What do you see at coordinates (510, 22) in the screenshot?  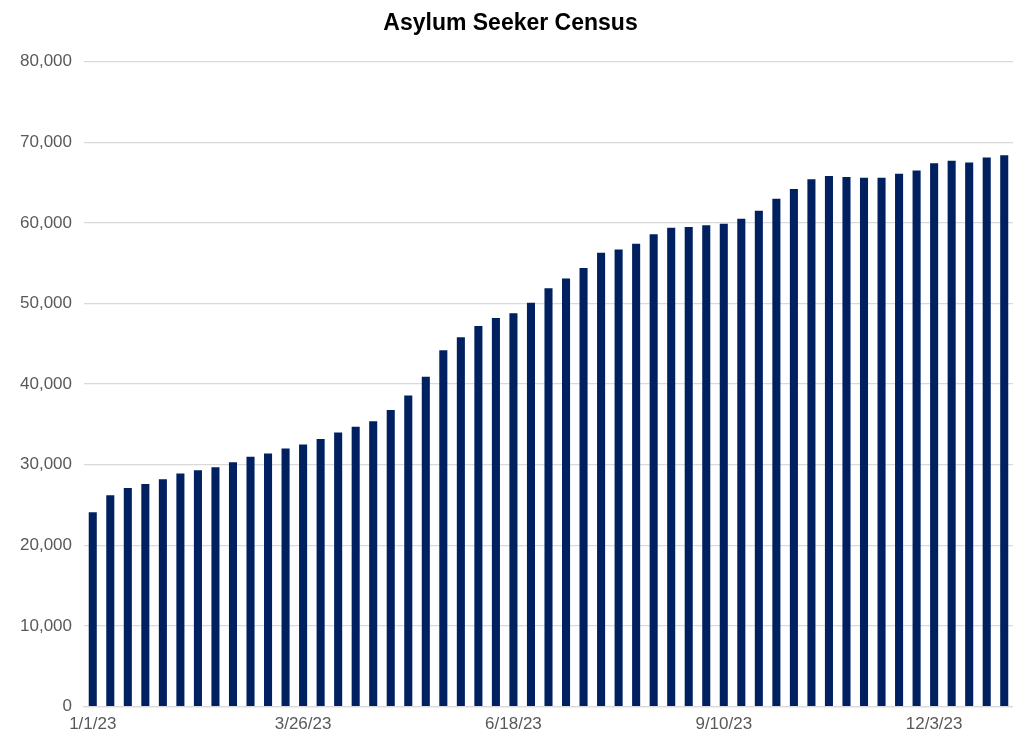 I see `chart-title: Asylum Seeker Census` at bounding box center [510, 22].